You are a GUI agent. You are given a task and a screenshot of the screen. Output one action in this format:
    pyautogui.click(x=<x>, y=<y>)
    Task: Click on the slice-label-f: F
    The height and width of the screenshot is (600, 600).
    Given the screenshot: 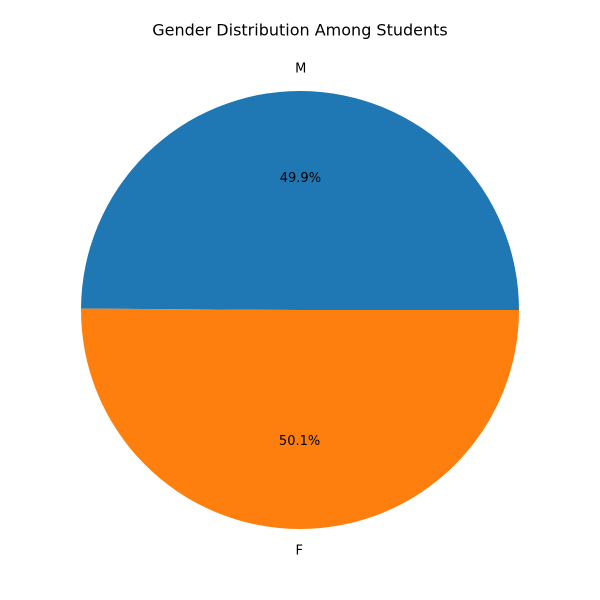 What is the action you would take?
    pyautogui.click(x=299, y=550)
    